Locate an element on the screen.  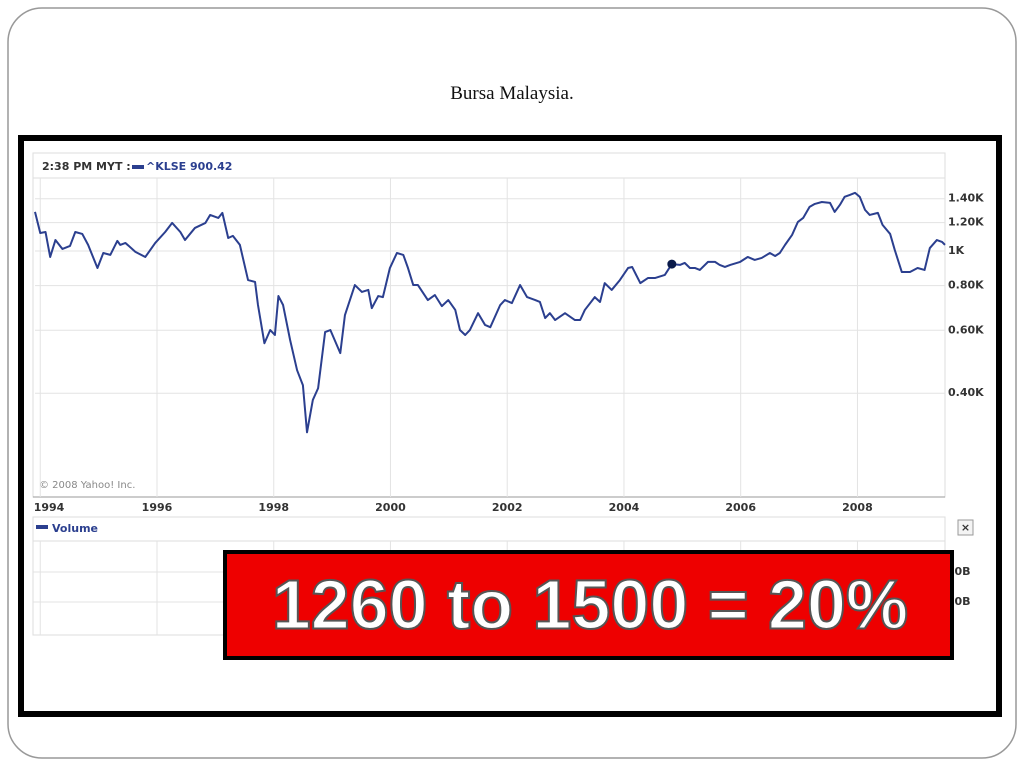
slide-title: Bursa Malaysia. is located at coordinates (511, 93).